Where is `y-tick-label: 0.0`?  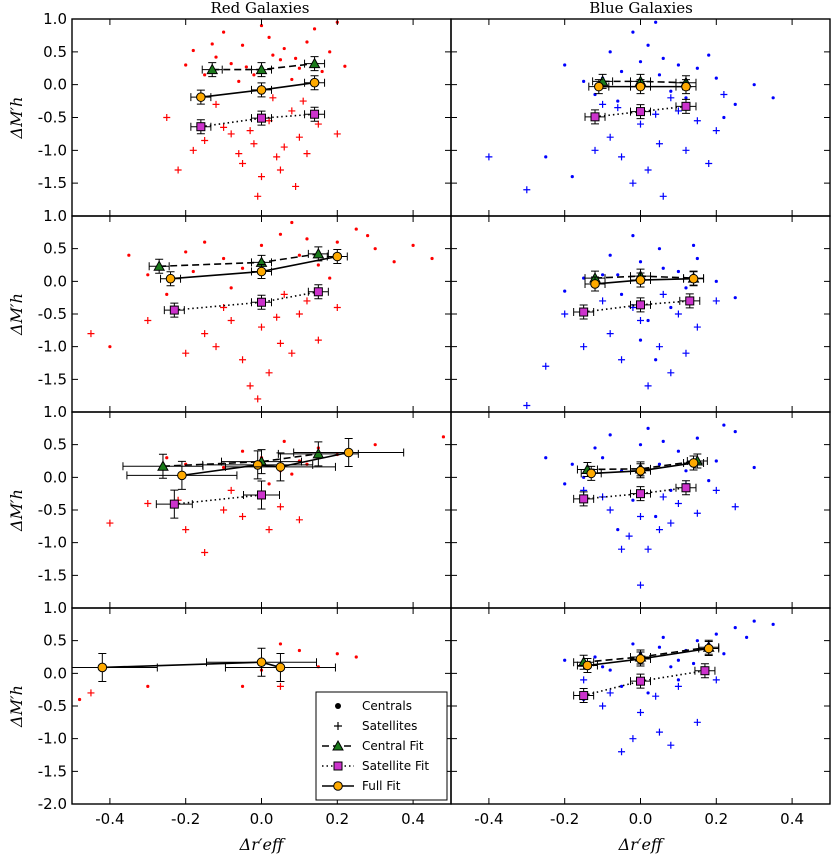
y-tick-label: 0.0 is located at coordinates (55, 281).